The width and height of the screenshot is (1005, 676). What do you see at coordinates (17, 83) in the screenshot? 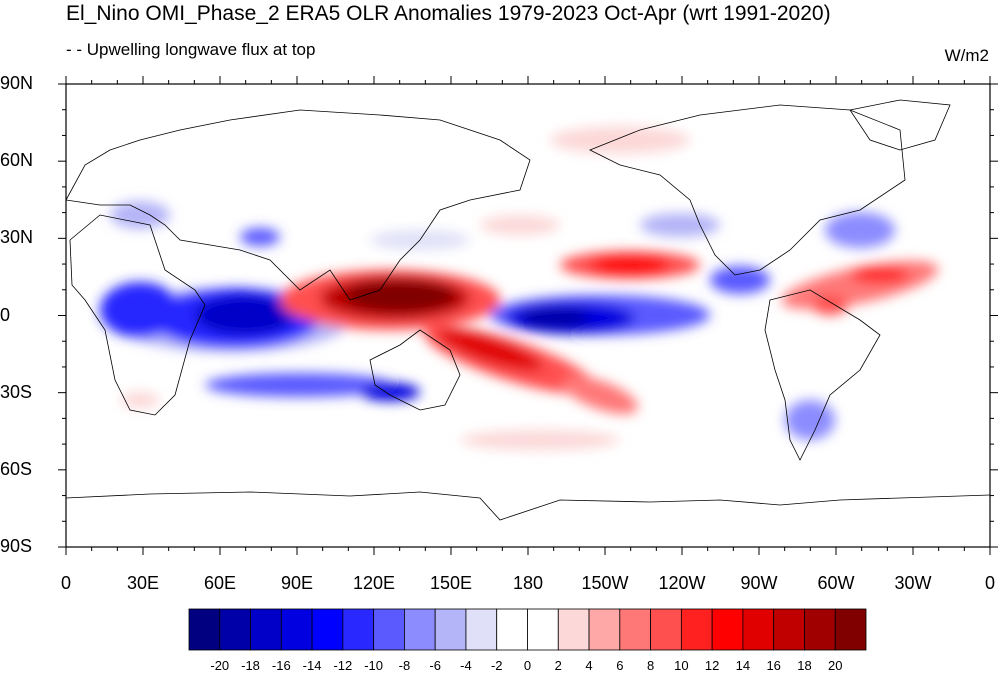
I see `latitude-label: 90N` at bounding box center [17, 83].